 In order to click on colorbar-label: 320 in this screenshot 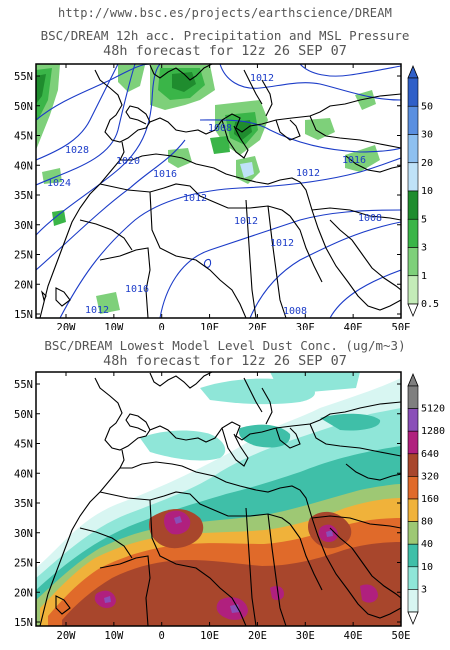, I will do `click(430, 476)`.